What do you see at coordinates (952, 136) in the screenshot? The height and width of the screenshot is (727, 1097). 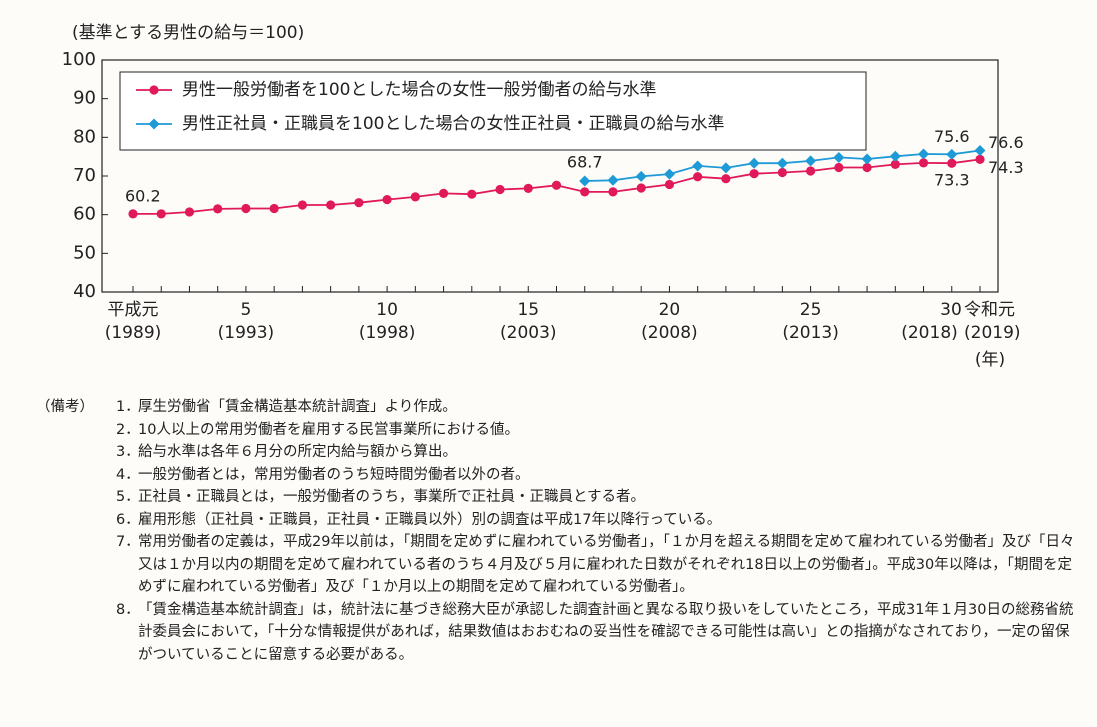 I see `data-label: 75.6` at bounding box center [952, 136].